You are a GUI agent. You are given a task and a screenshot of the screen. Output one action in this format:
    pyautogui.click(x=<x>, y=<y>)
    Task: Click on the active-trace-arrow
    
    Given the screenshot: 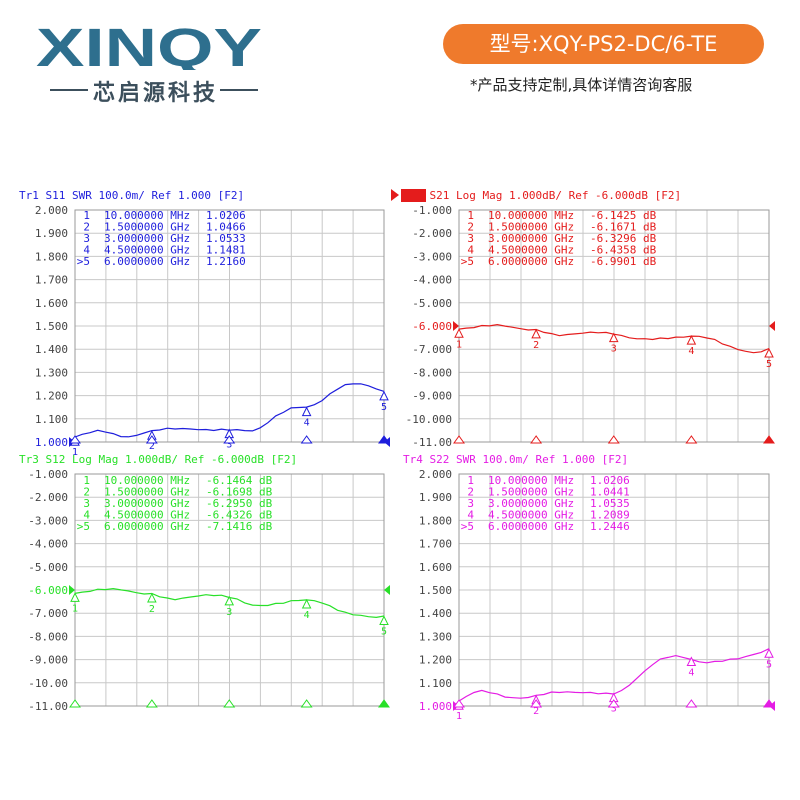 What is the action you would take?
    pyautogui.click(x=395, y=195)
    